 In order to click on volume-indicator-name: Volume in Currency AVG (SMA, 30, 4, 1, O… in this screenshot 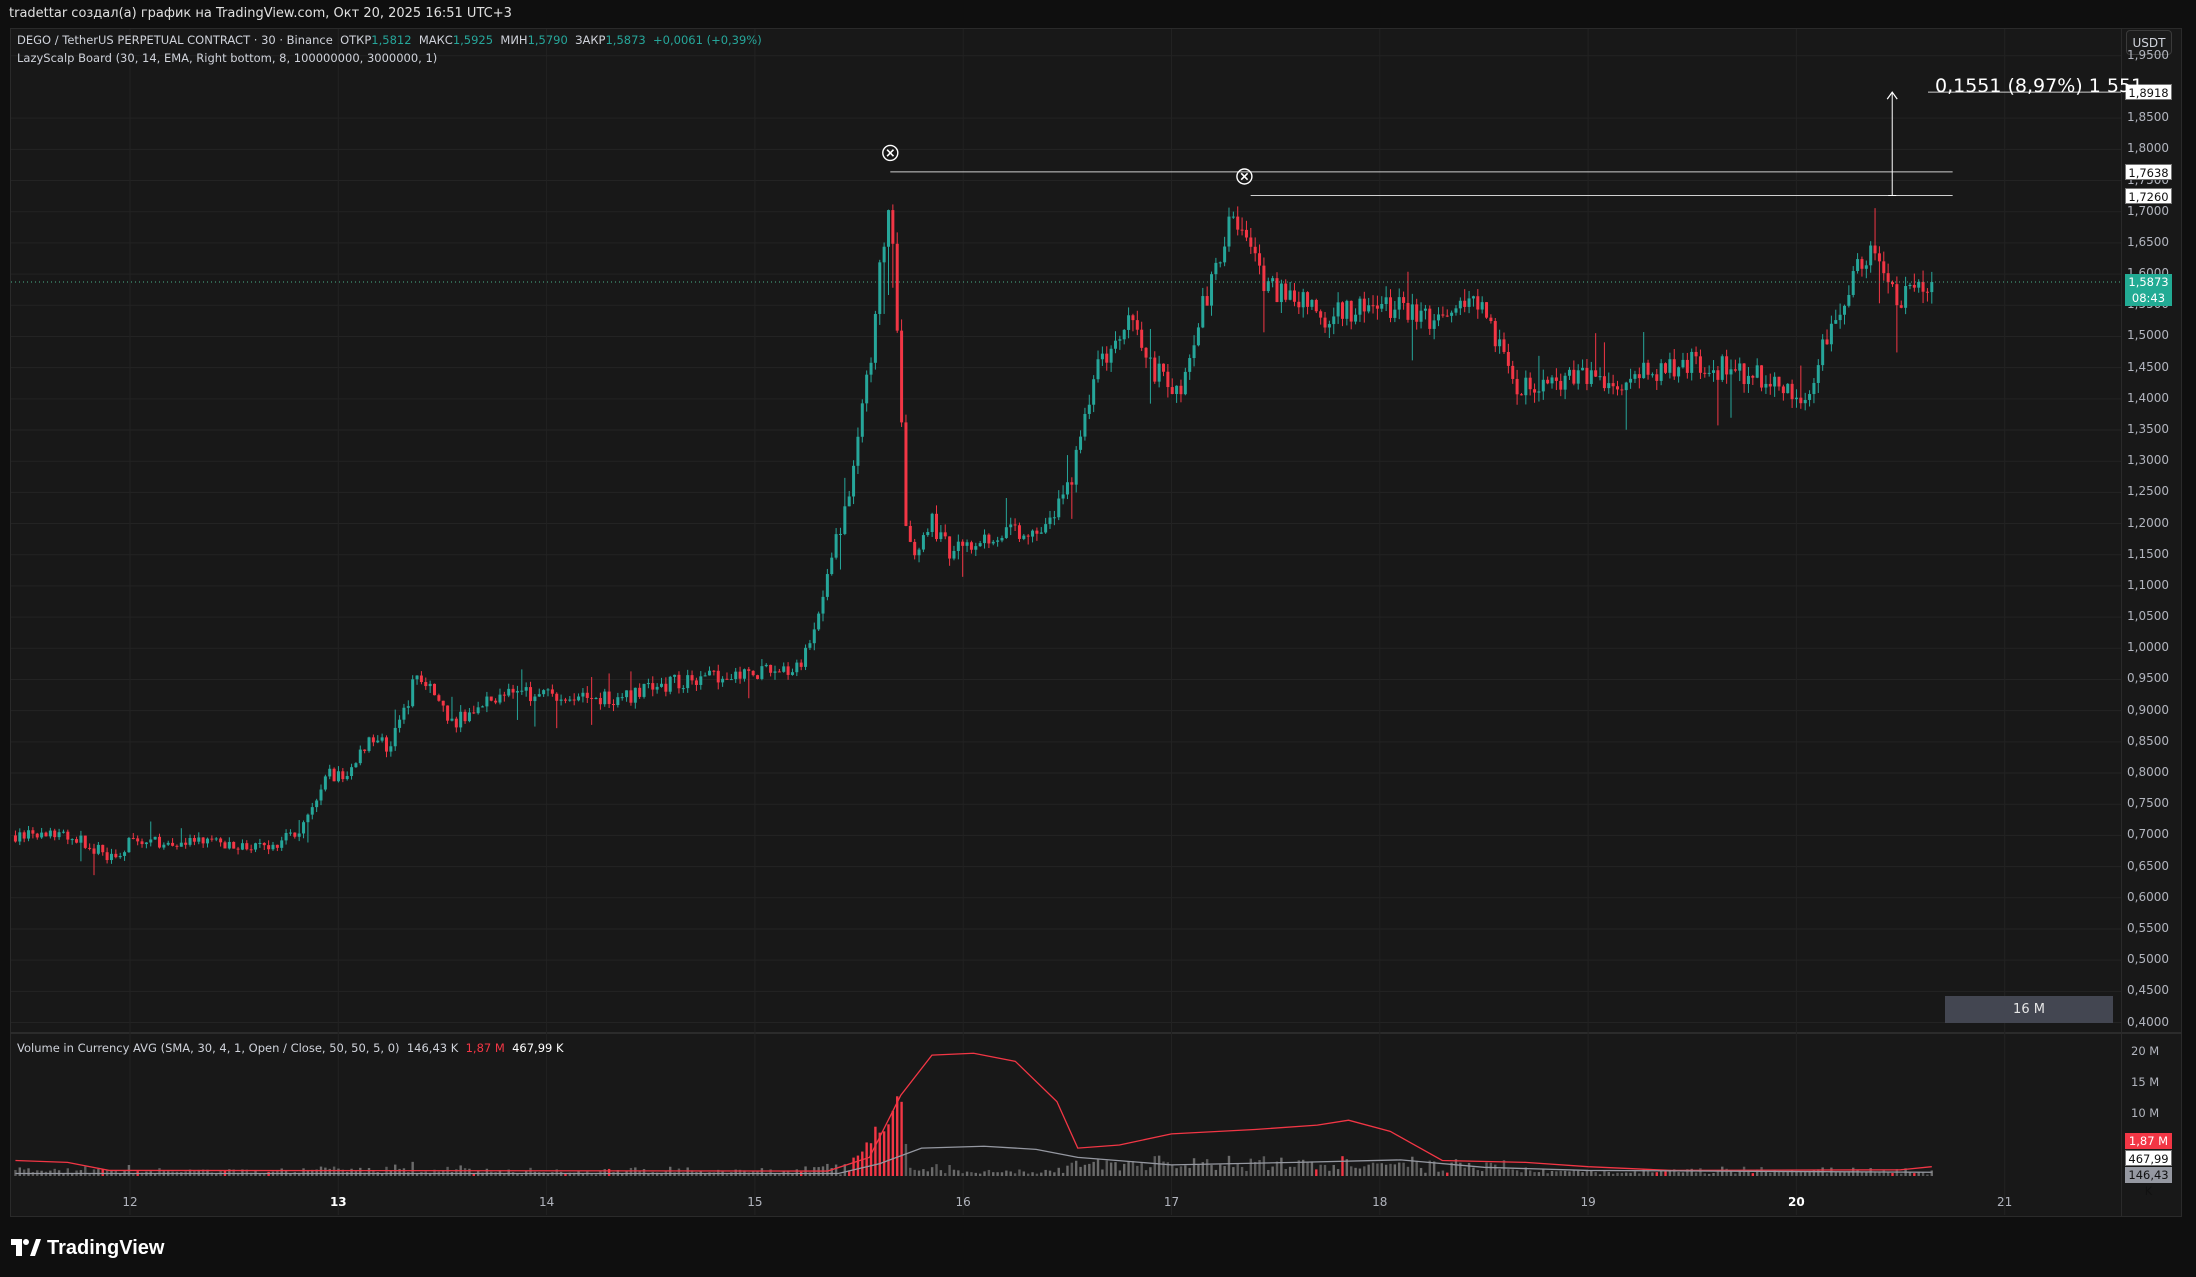, I will do `click(208, 1048)`.